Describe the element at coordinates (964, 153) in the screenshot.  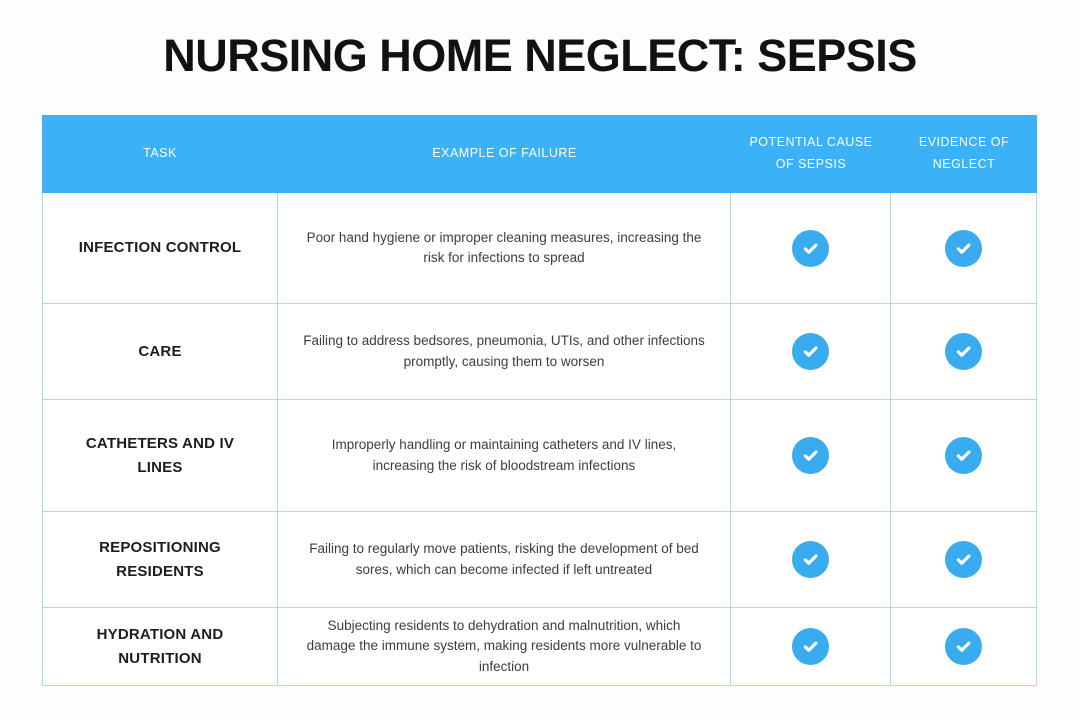
I see `column-header-evidence-of-neglect: EVIDENCE OF NEGLECT` at that location.